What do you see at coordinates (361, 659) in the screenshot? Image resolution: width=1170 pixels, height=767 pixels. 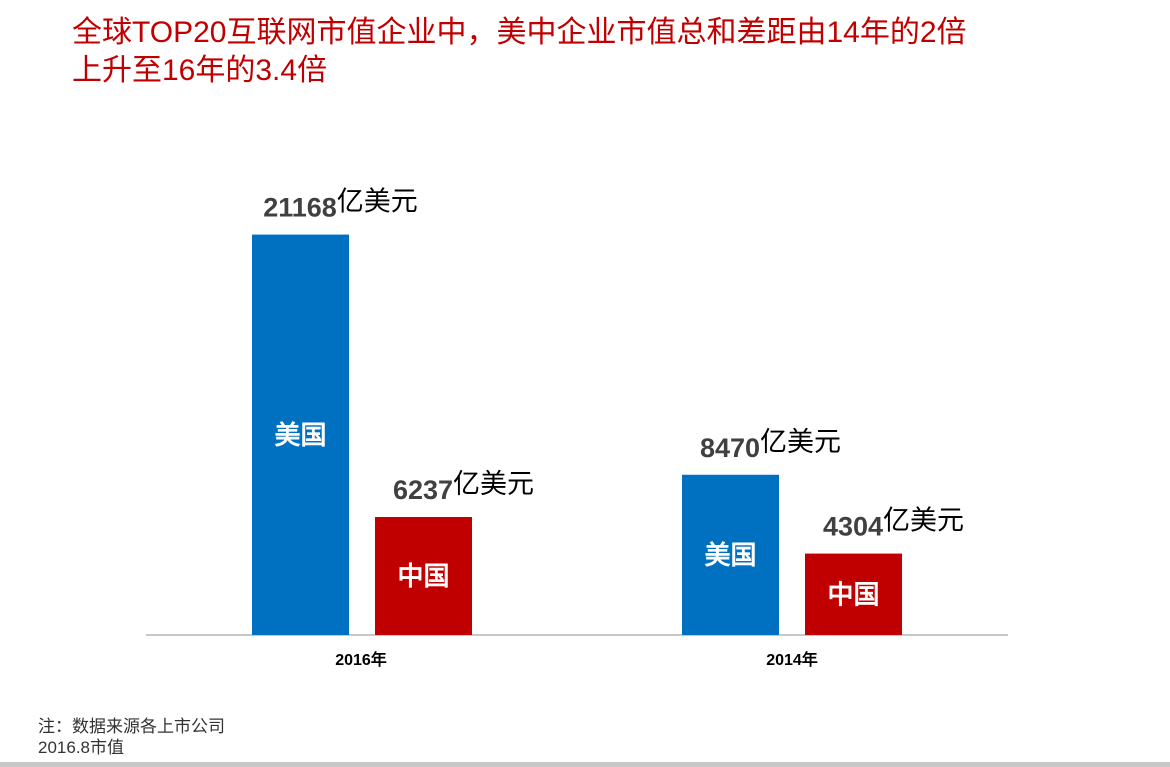 I see `x-tick-label: 2016年` at bounding box center [361, 659].